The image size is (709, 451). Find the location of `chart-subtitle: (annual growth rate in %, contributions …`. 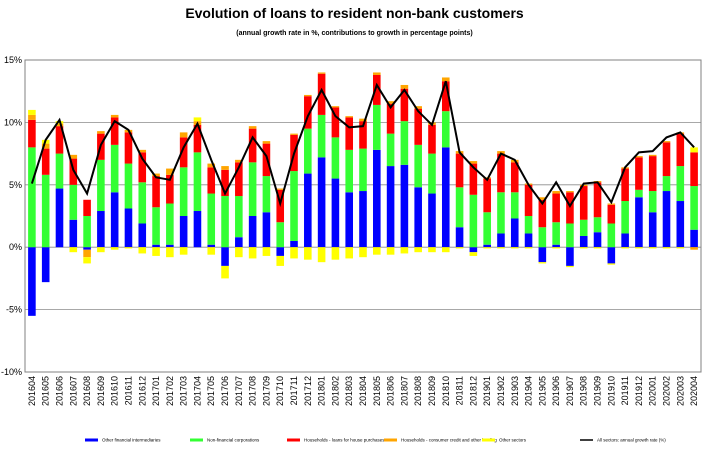

chart-subtitle: (annual growth rate in %, contributions … is located at coordinates (354, 33).